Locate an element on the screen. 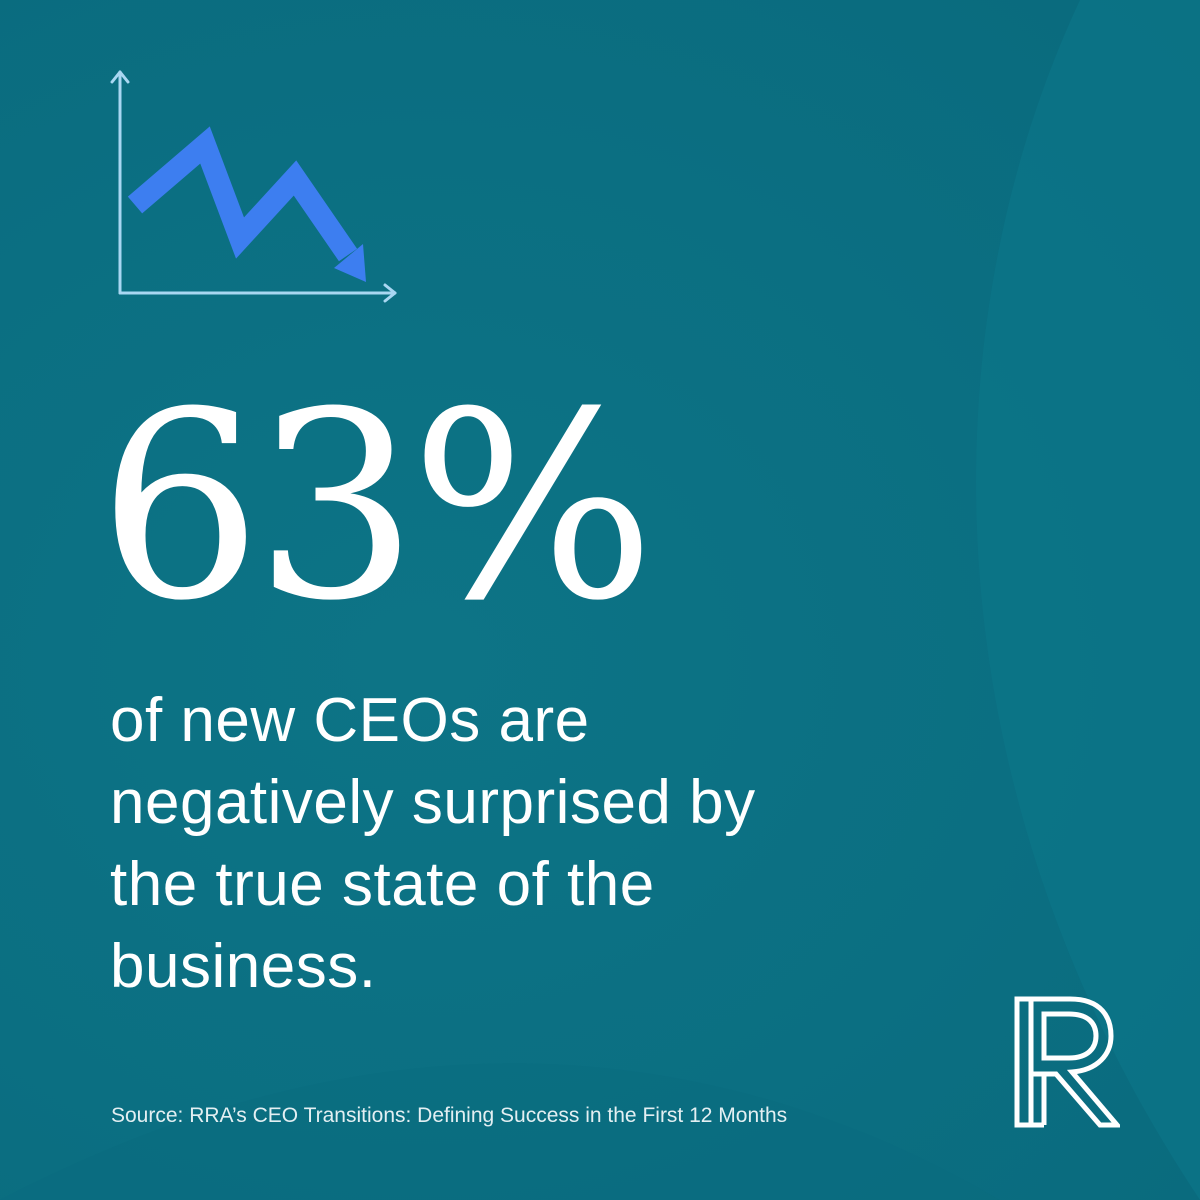  chart-axes is located at coordinates (253, 186).